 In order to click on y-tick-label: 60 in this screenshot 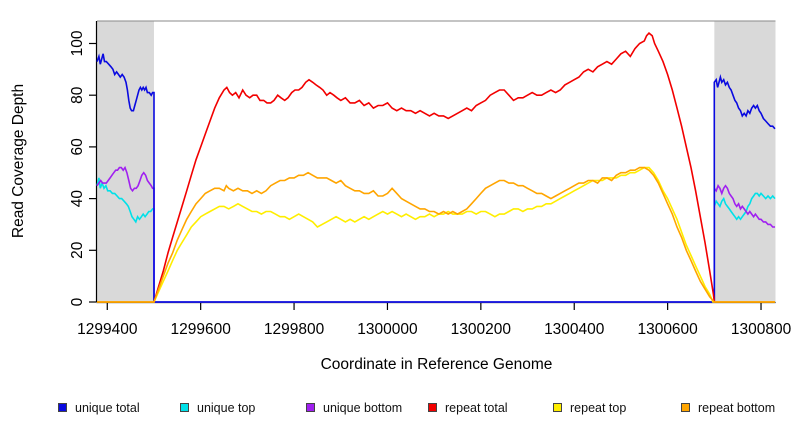, I will do `click(77, 147)`.